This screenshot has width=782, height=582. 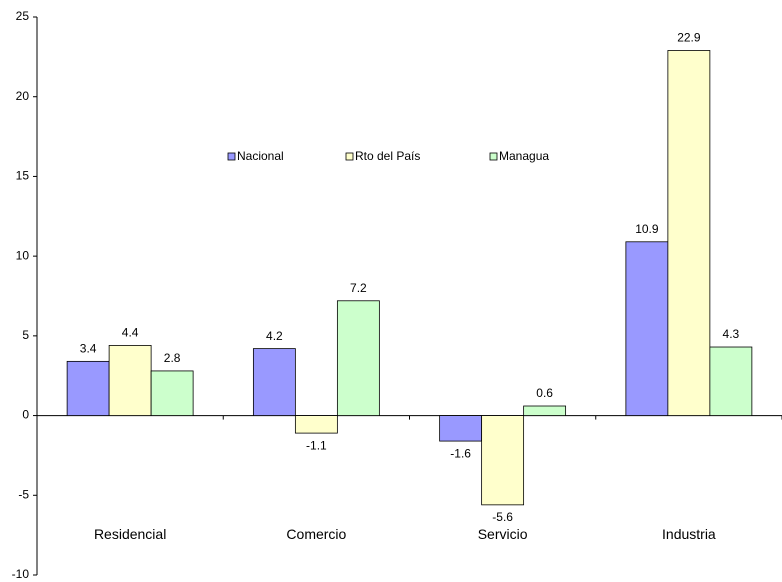 I want to click on x-tick-label: Comercio, so click(x=316, y=534).